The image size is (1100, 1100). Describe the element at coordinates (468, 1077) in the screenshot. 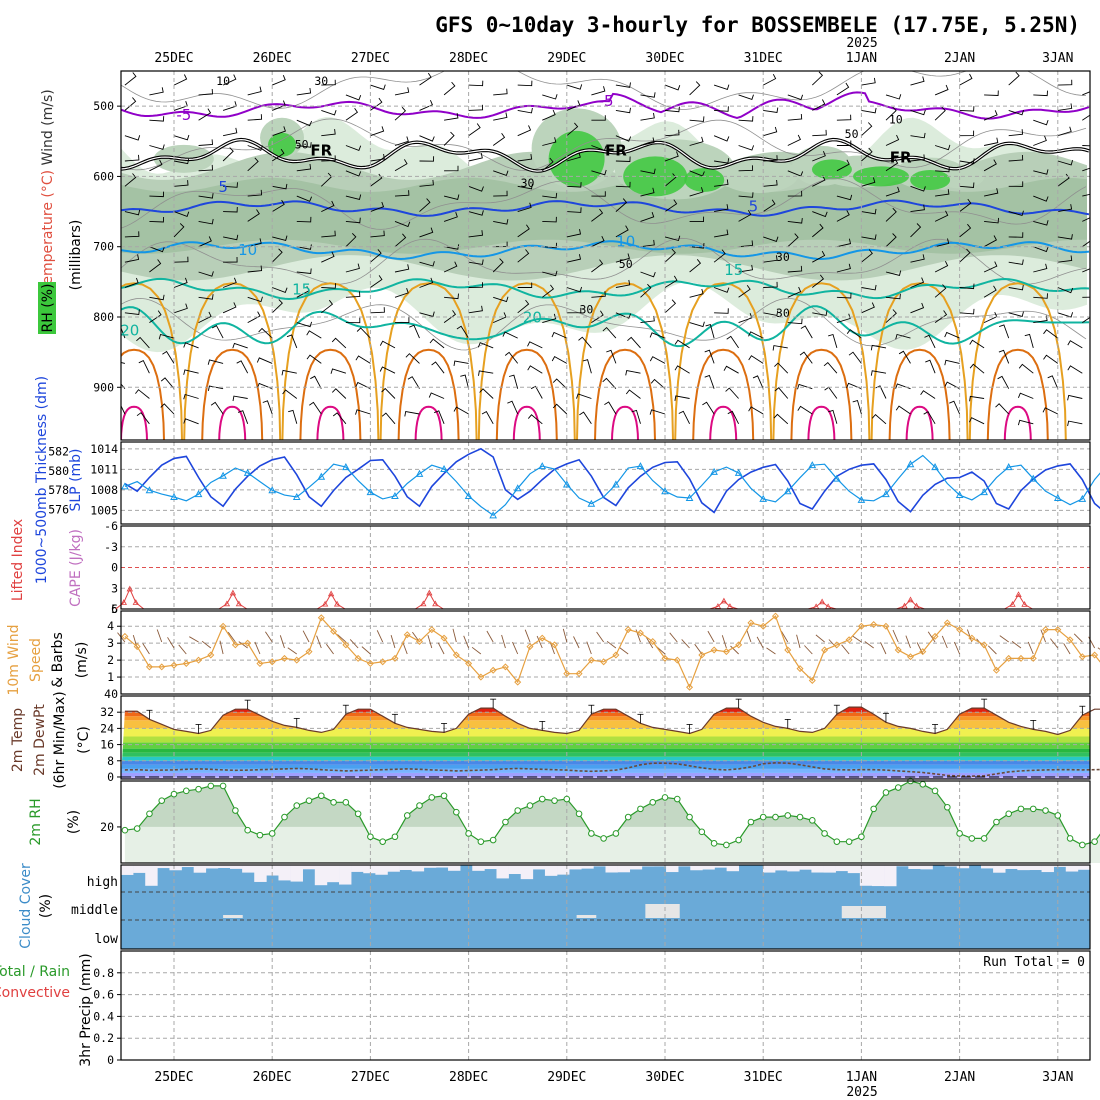

I see `date-label-bottom-3: 28DEC` at that location.